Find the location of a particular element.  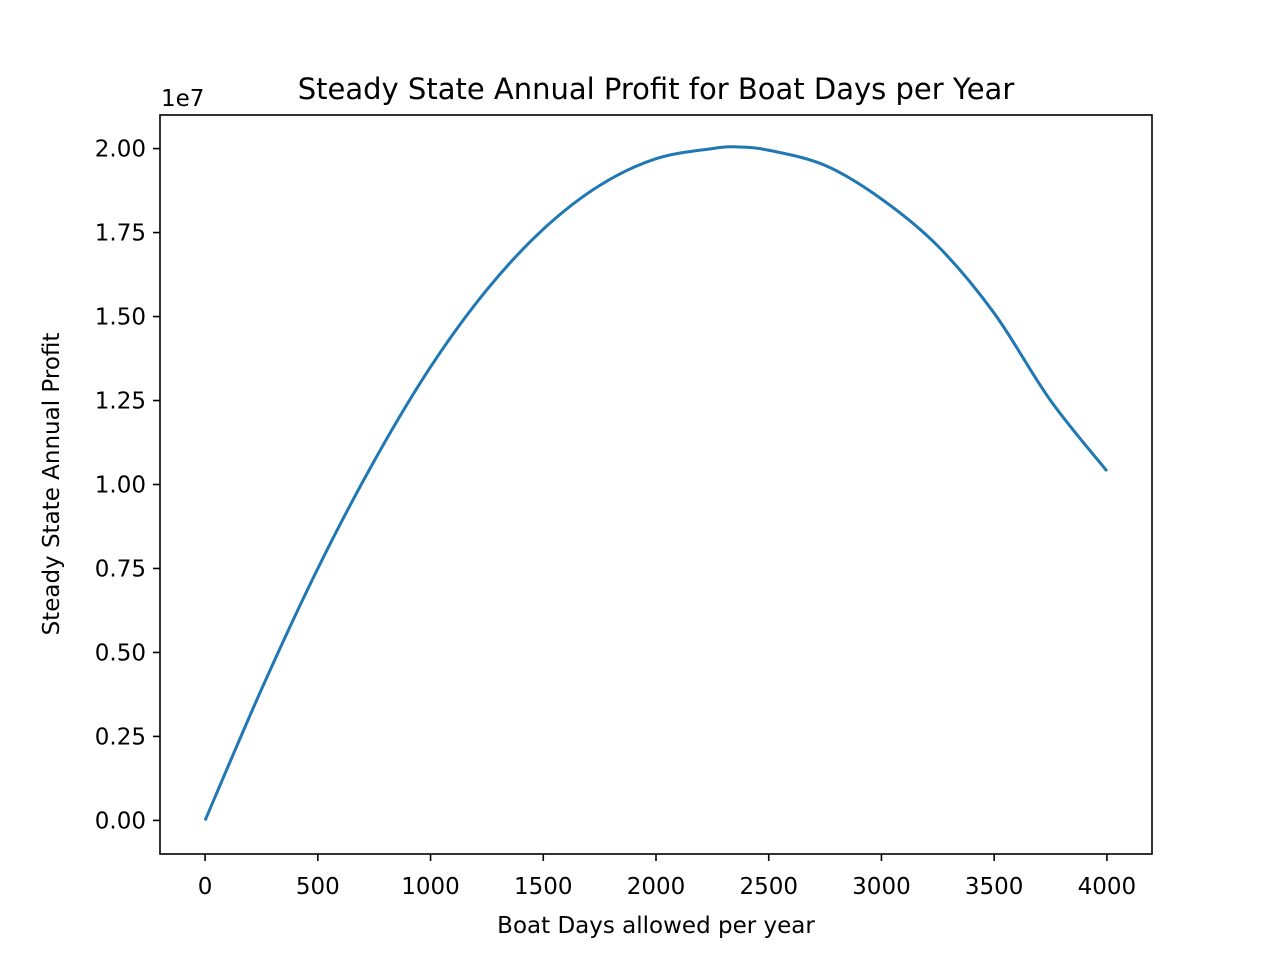

y-tick-label: 0.25 is located at coordinates (120, 737).